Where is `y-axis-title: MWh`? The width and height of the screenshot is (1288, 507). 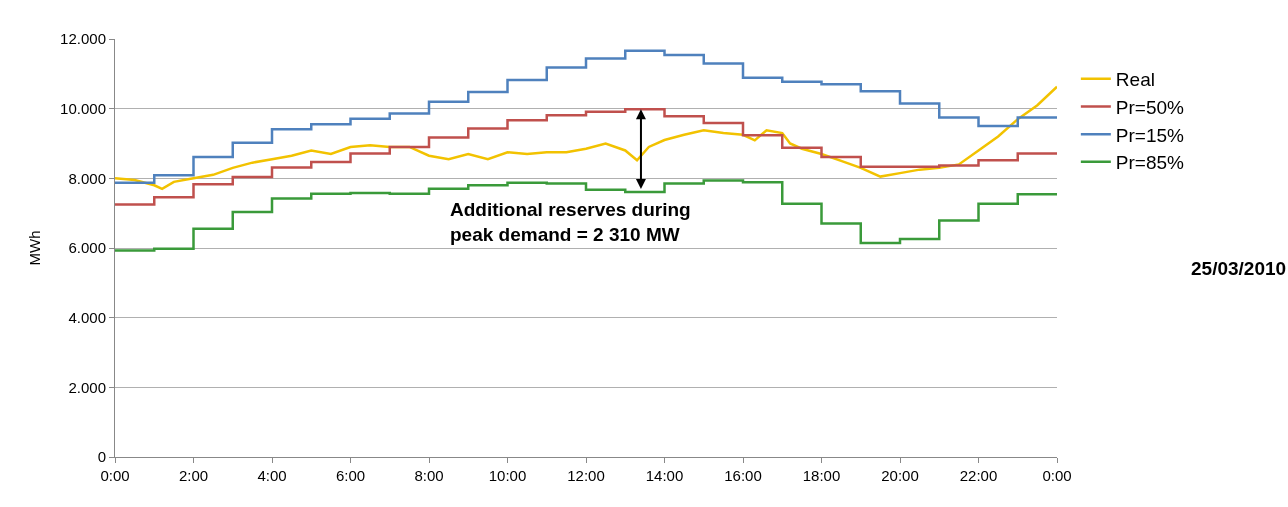
y-axis-title: MWh is located at coordinates (35, 248).